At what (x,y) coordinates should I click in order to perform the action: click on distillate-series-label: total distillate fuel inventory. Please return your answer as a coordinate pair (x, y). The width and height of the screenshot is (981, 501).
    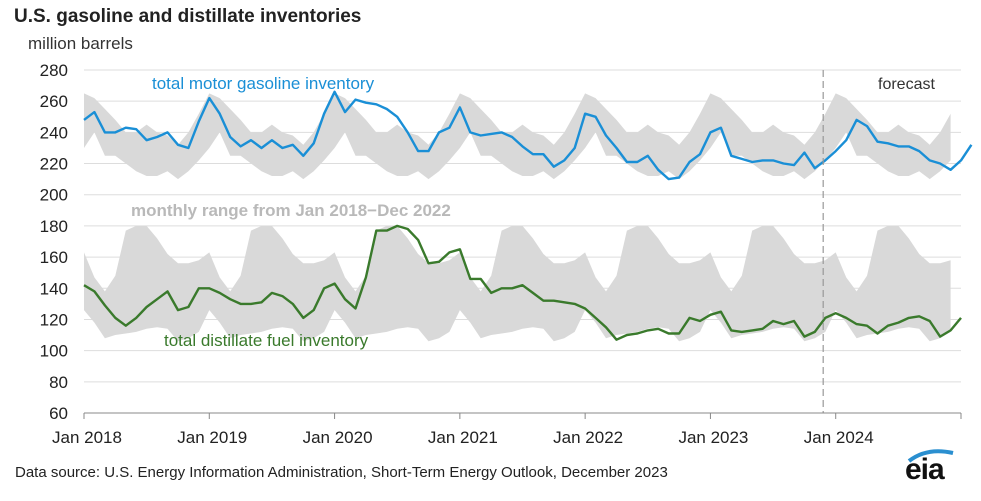
    Looking at the image, I should click on (266, 340).